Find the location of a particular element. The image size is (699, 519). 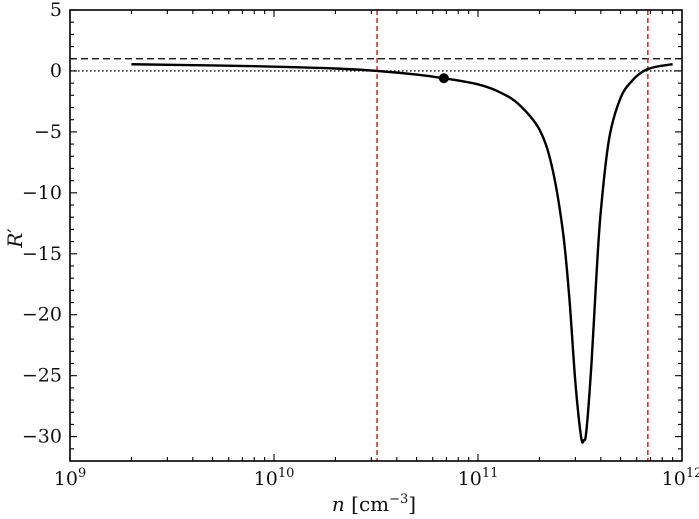

y-tick-label: −10 is located at coordinates (42, 193).